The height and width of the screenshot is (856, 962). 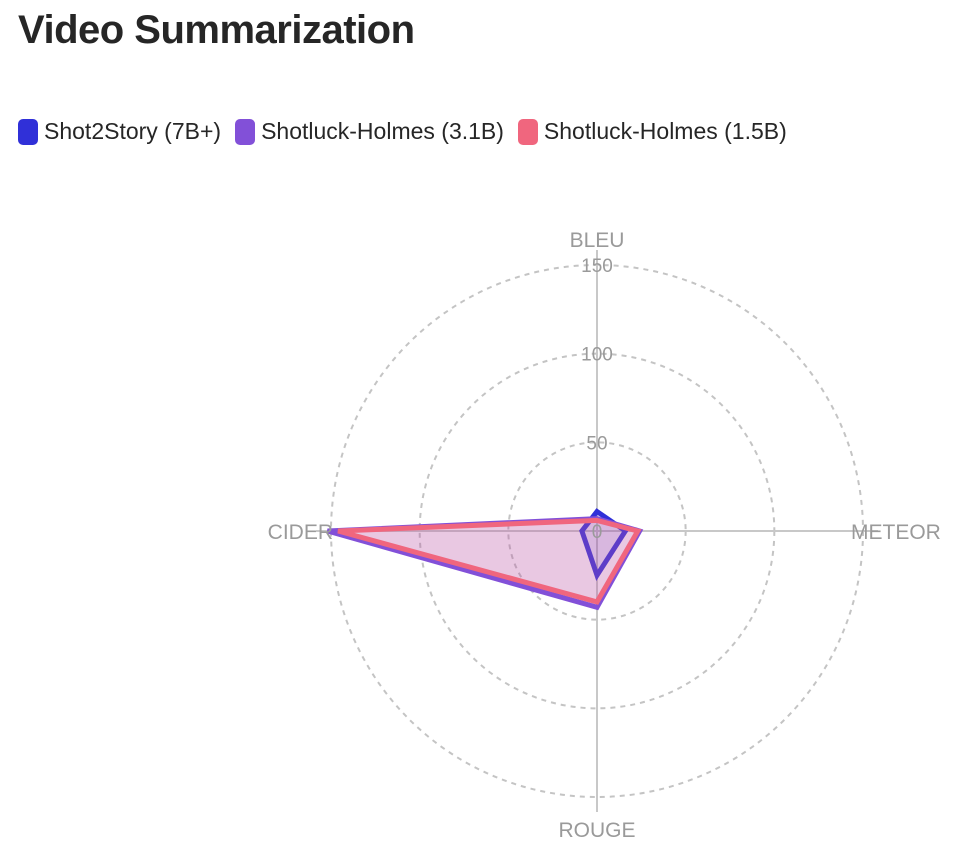 I want to click on legend-swatch-shotluck-3b, so click(x=245, y=131).